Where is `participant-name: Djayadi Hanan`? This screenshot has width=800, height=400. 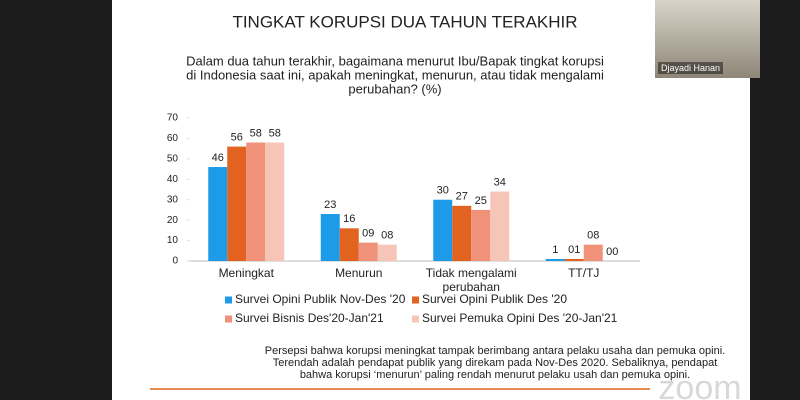 participant-name: Djayadi Hanan is located at coordinates (691, 68).